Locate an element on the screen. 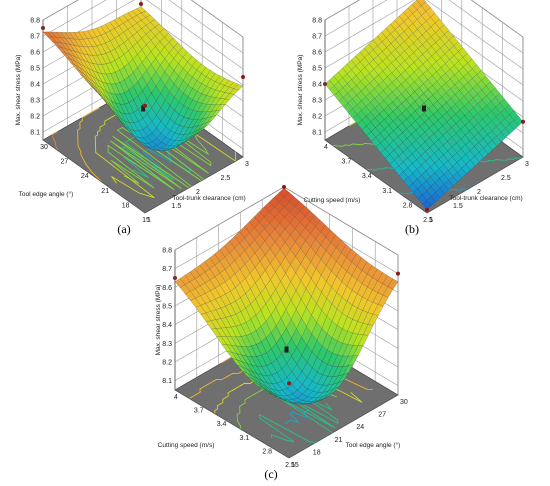  panel-label-c: (c) is located at coordinates (270, 474).